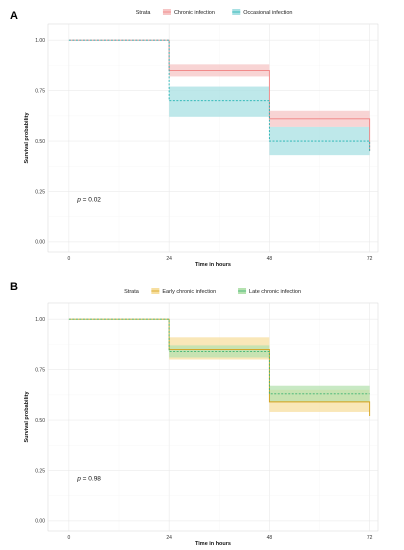 This screenshot has width=404, height=550. What do you see at coordinates (14, 16) in the screenshot?
I see `panel-label: A` at bounding box center [14, 16].